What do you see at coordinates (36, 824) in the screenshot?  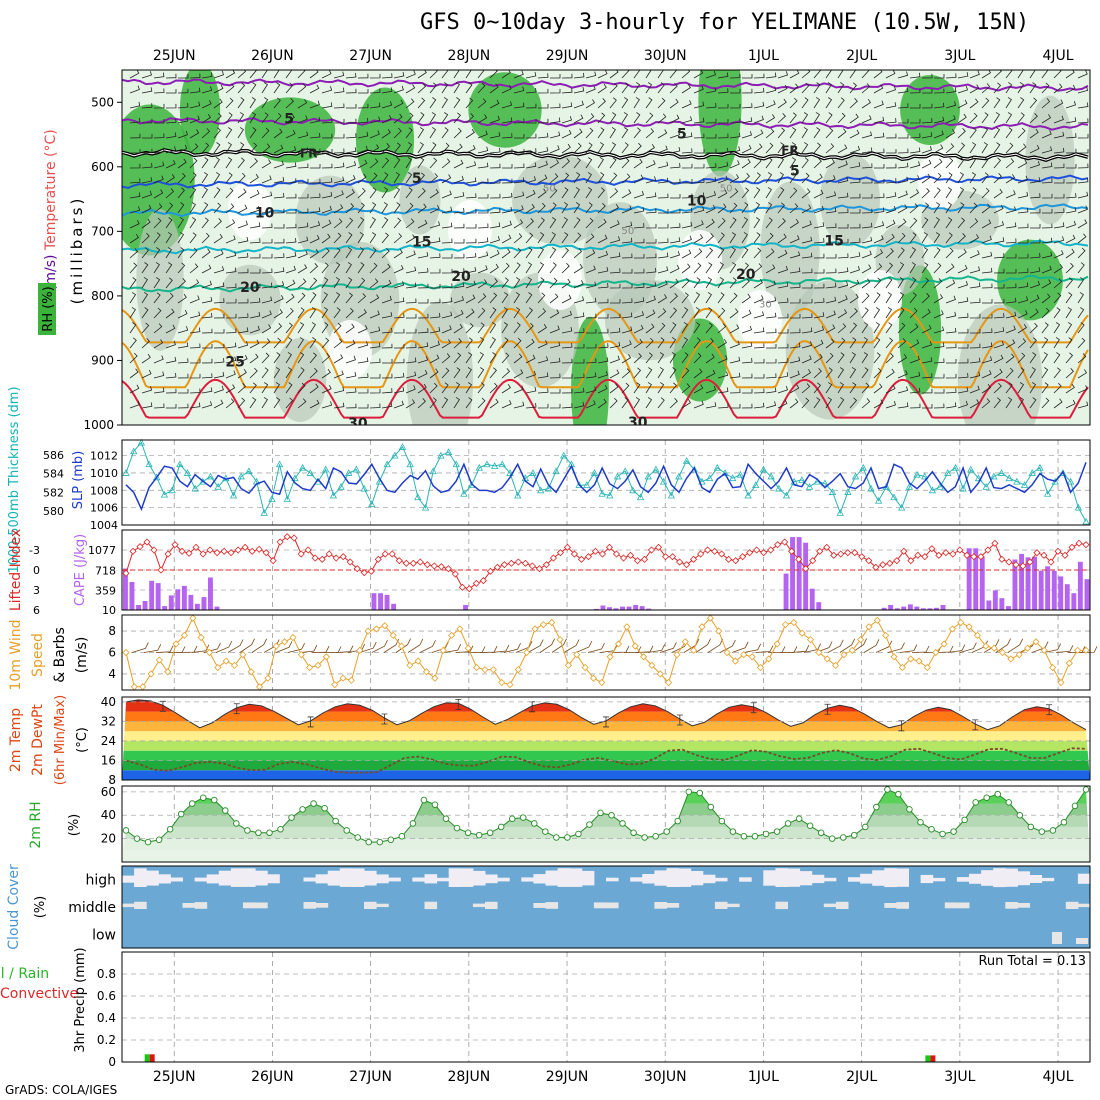 I see `rh2m-ylabel-a-text: 2m RH` at bounding box center [36, 824].